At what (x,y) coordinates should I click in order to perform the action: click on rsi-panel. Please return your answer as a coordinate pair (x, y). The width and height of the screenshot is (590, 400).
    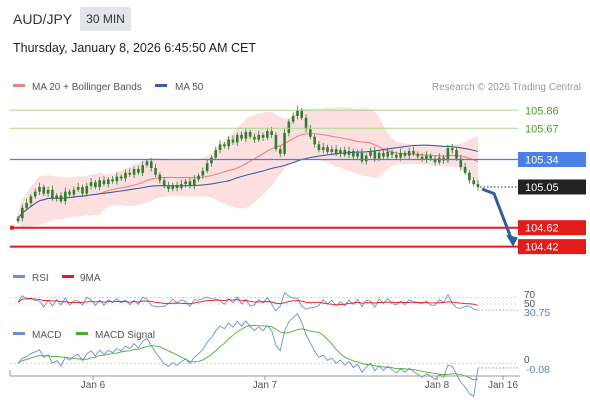
    Looking at the image, I should click on (264, 302).